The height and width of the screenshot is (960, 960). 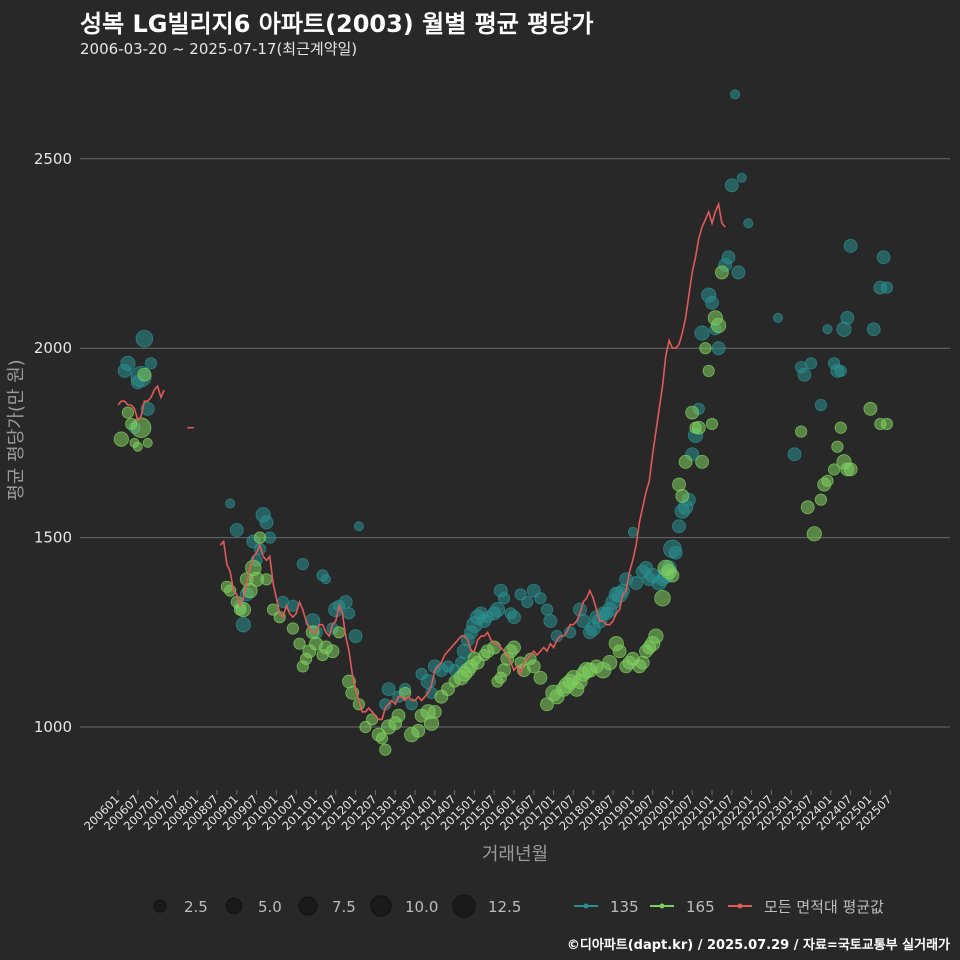 What do you see at coordinates (53, 538) in the screenshot?
I see `y-tick-label: 1500` at bounding box center [53, 538].